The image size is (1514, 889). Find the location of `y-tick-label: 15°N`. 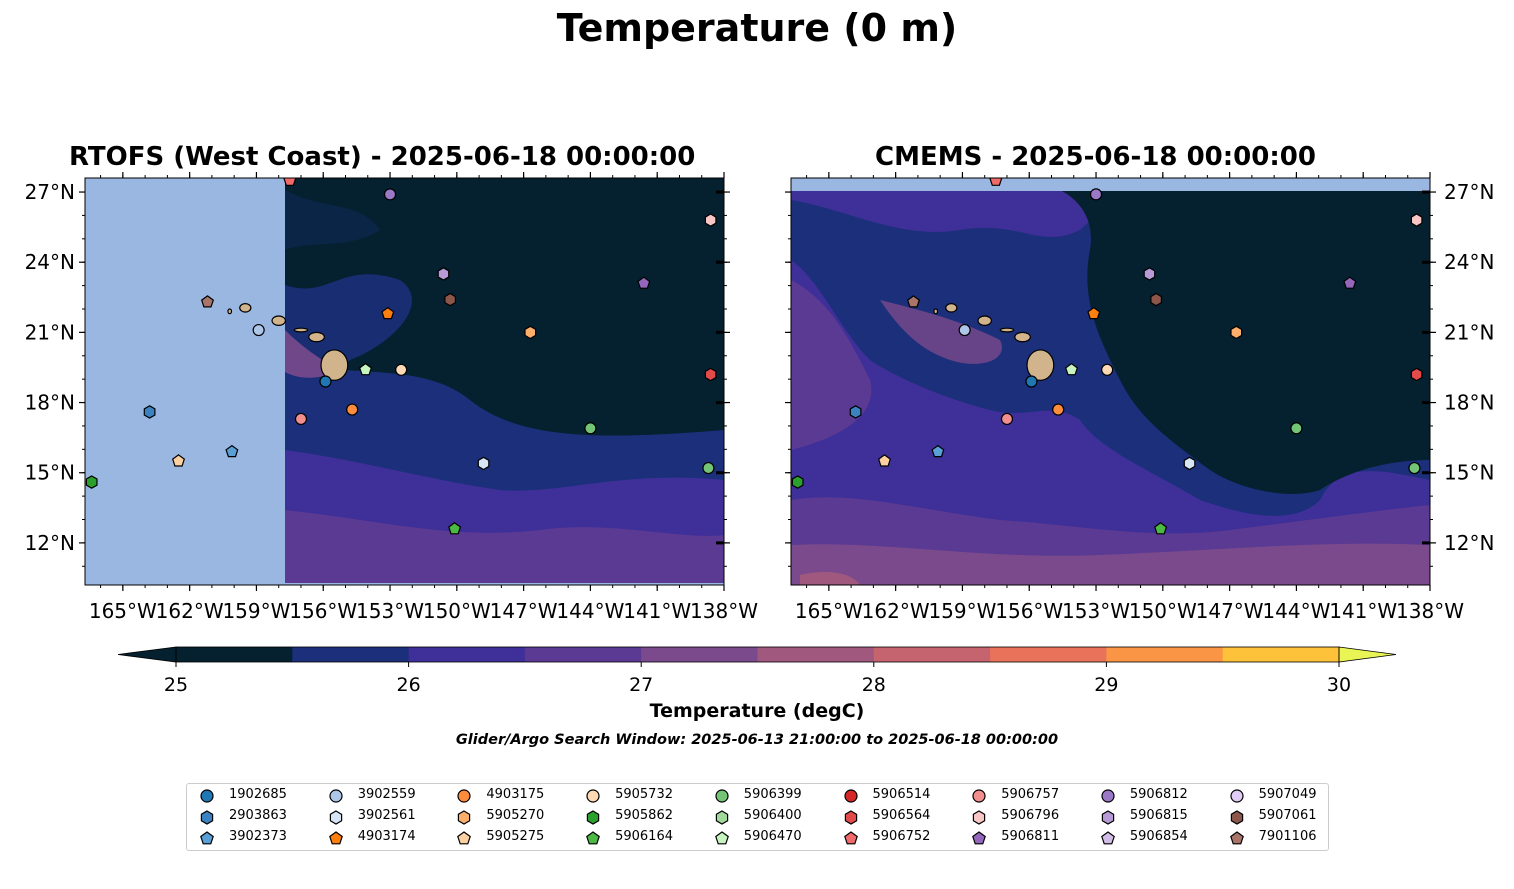

y-tick-label: 15°N is located at coordinates (50, 473).